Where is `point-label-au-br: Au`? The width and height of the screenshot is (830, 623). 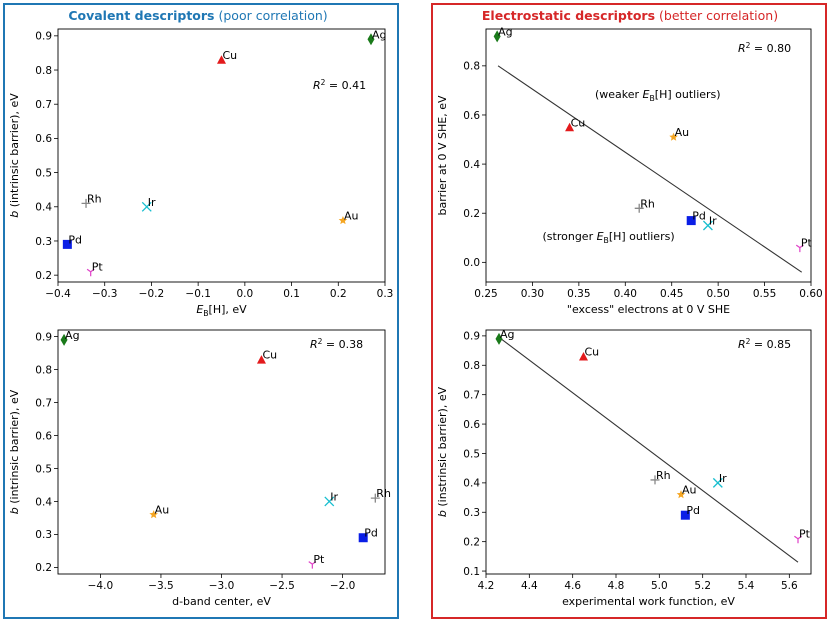 point-label-au-br: Au is located at coordinates (689, 490).